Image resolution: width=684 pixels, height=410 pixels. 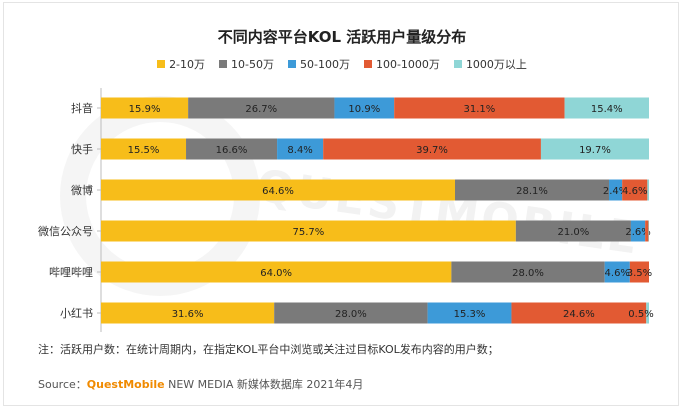 I want to click on source-prefix: Source：, so click(x=62, y=384).